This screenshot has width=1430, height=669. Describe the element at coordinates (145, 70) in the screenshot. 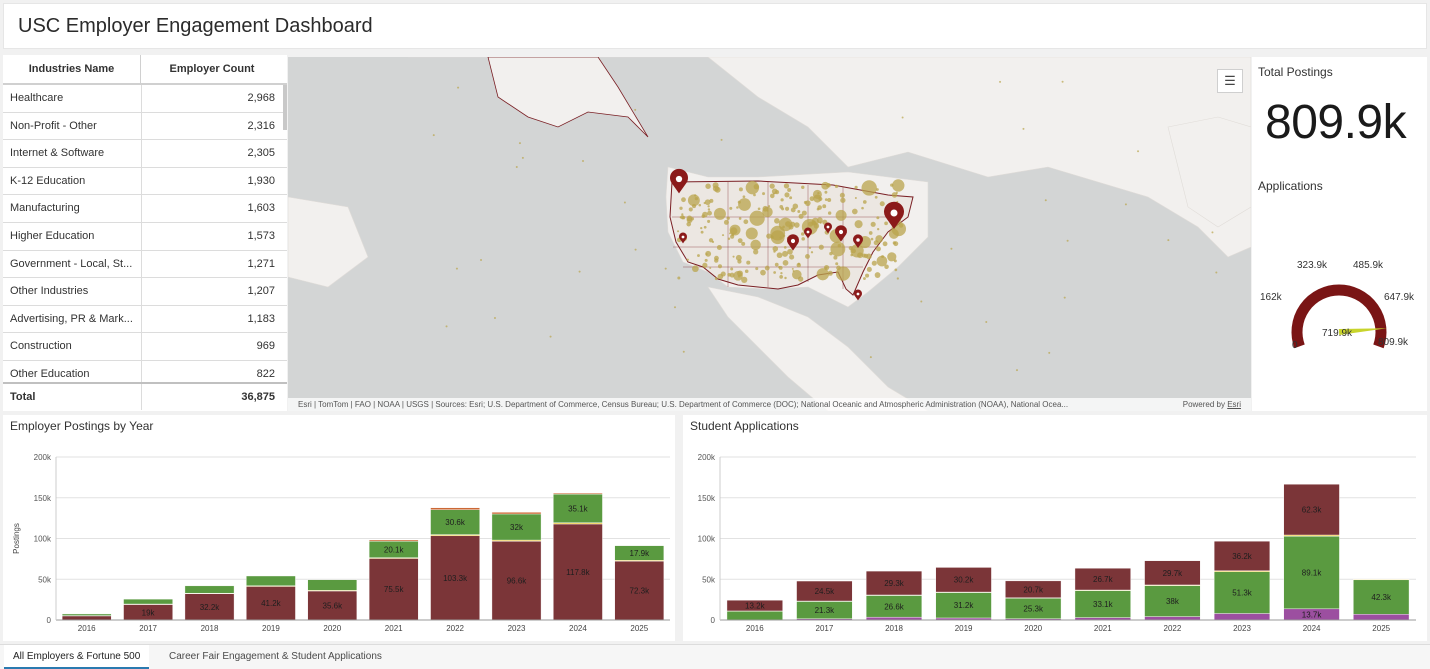

I see `table-header: Industries Name Employer Count` at that location.